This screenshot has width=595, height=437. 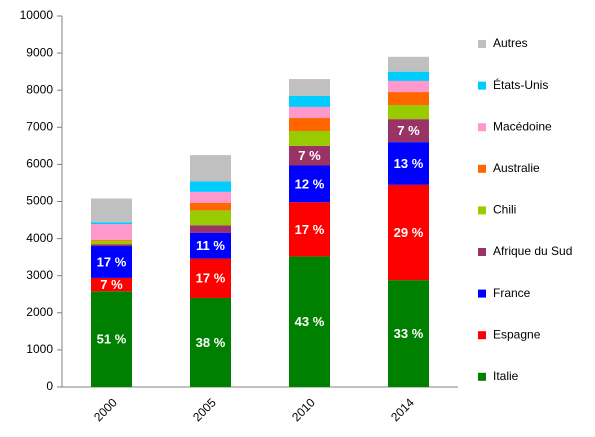 I want to click on y-tick-label: 1000, so click(x=39, y=349).